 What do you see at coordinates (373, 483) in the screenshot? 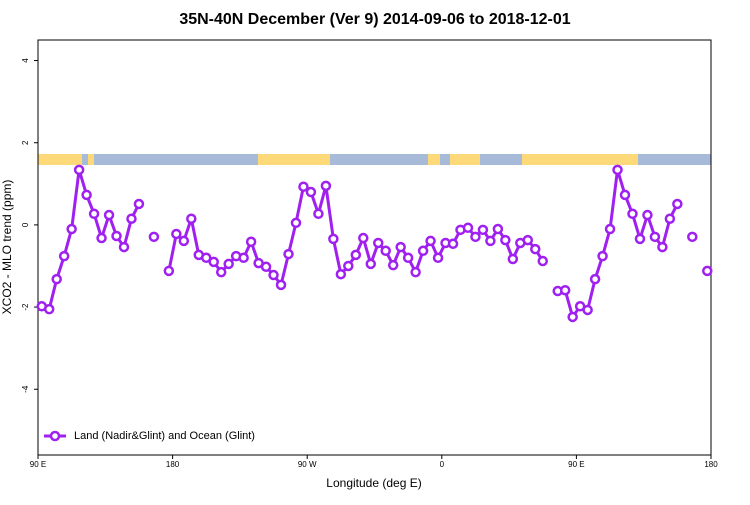
I see `x-axis-label: Longitude (deg E)` at bounding box center [373, 483].